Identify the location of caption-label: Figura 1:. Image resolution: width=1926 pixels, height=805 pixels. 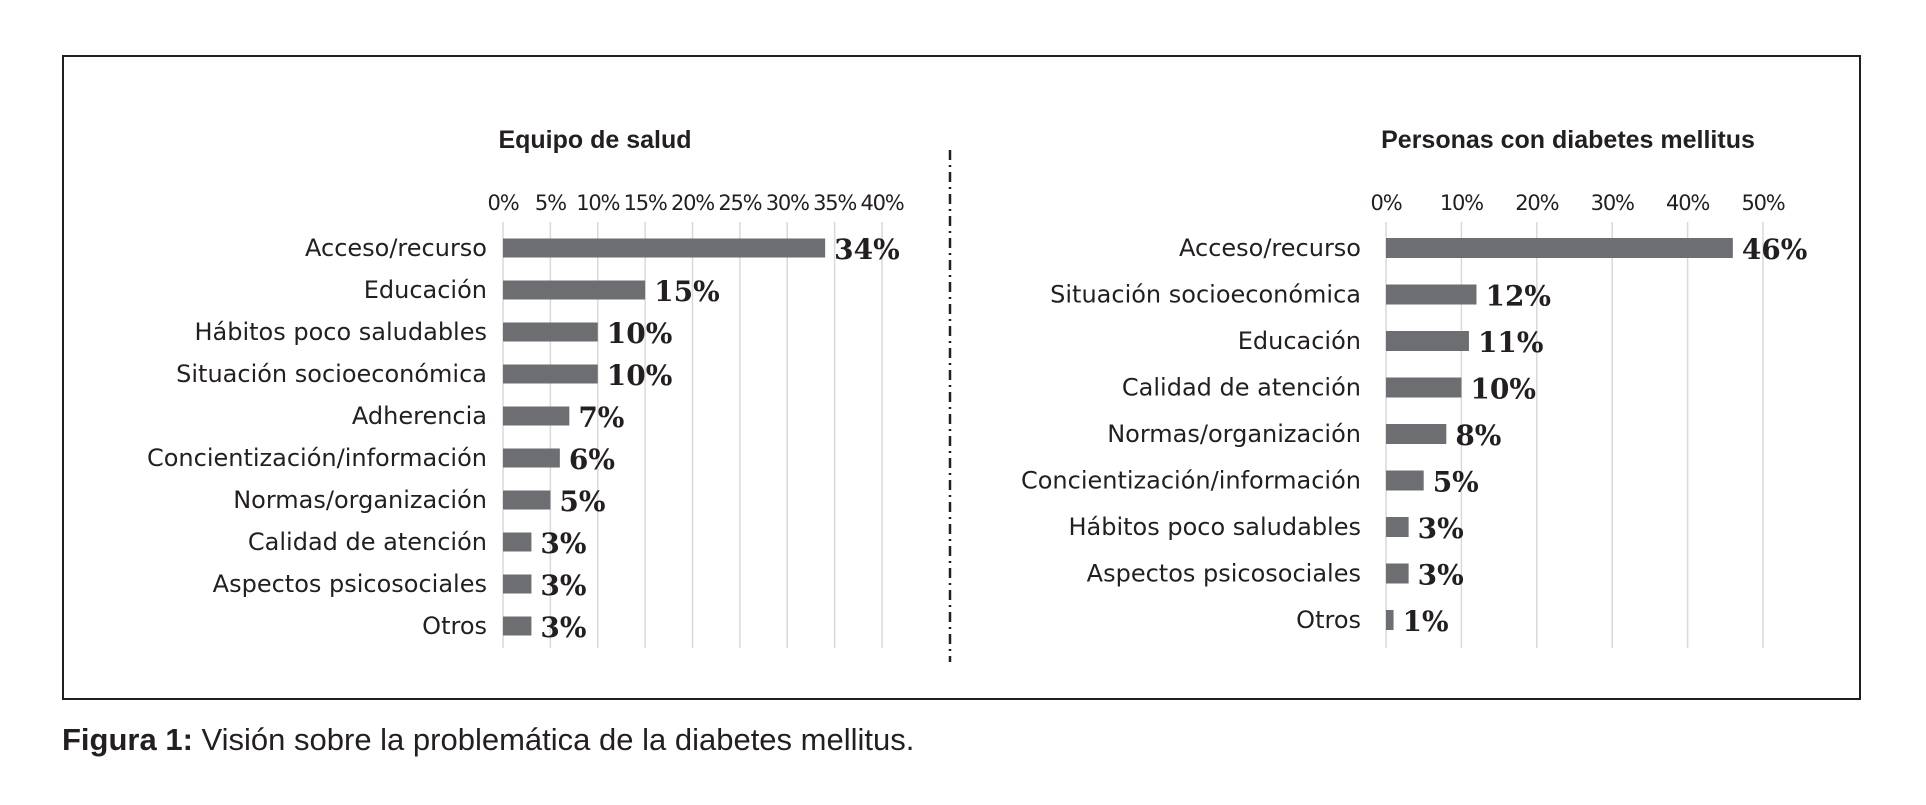
(127, 739).